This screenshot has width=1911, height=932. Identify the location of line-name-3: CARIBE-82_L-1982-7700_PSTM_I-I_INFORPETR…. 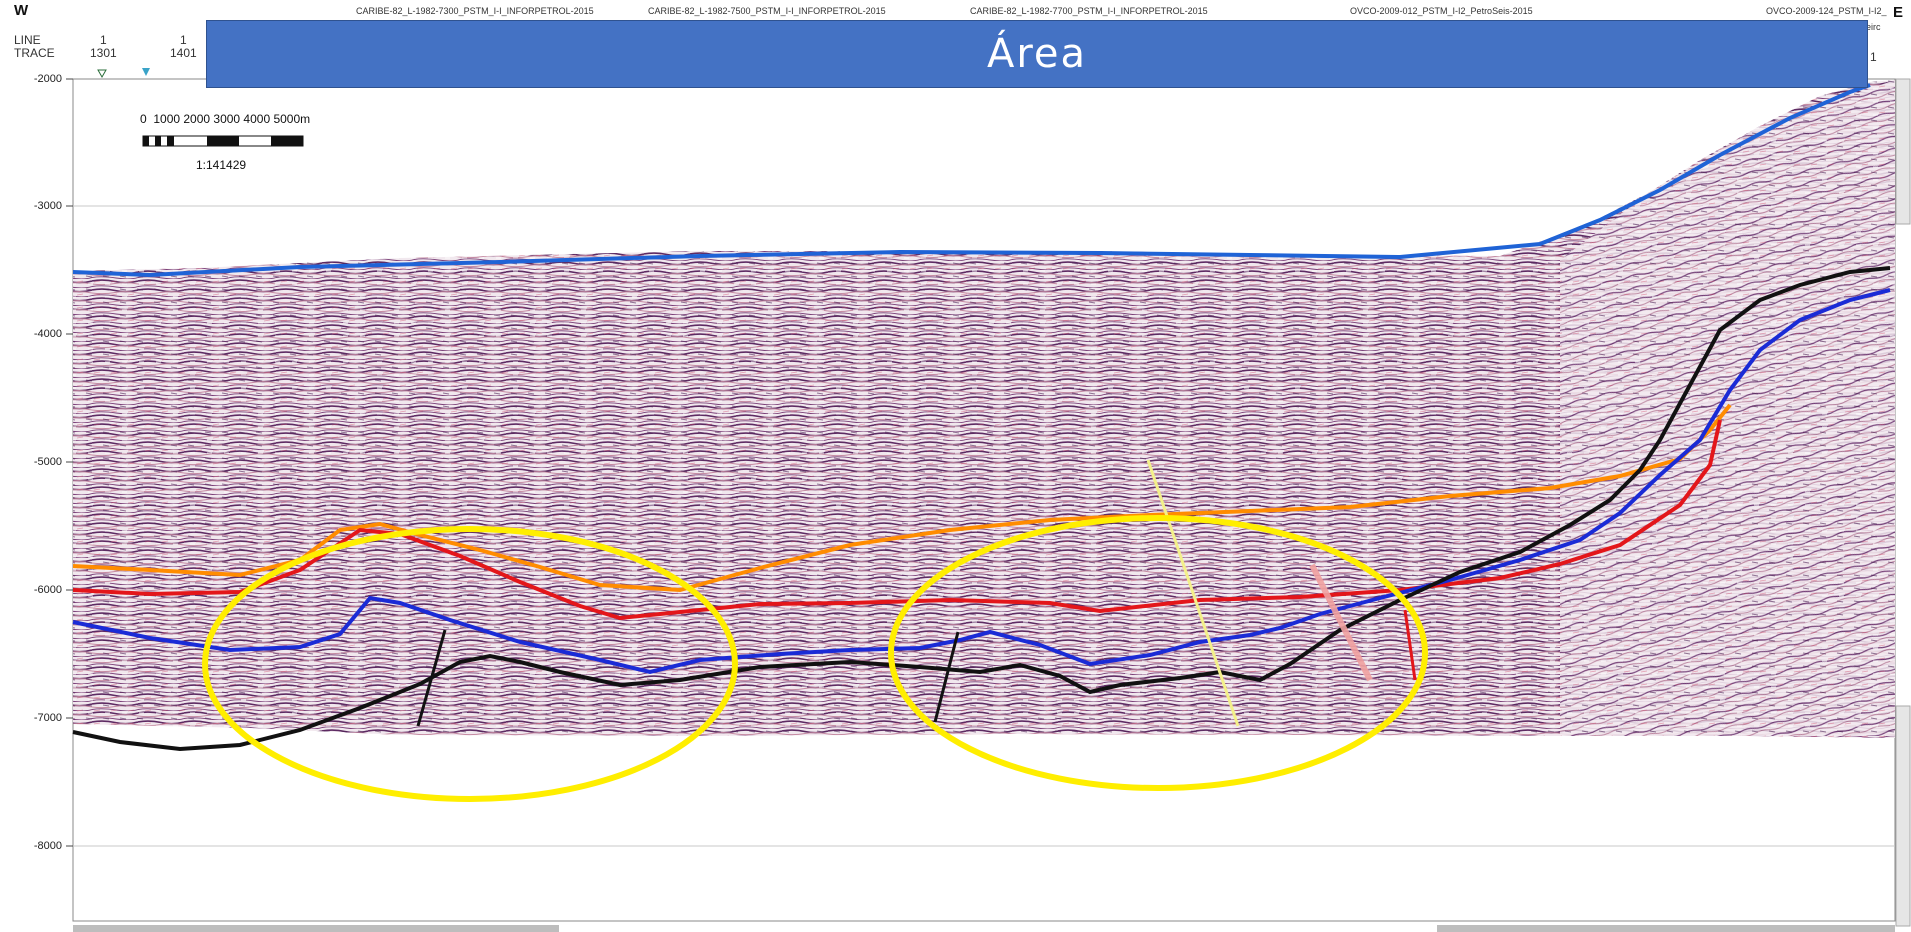
(1089, 11).